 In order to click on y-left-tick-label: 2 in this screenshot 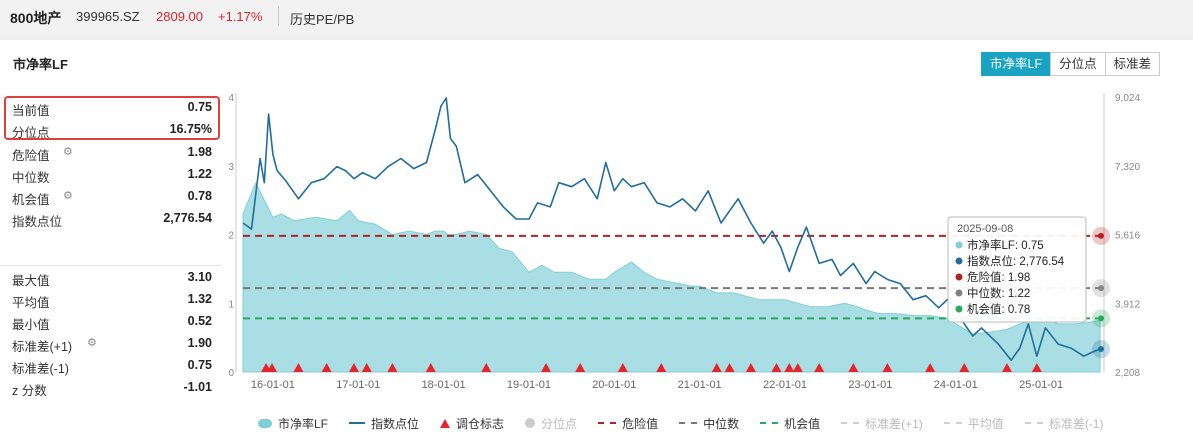, I will do `click(231, 236)`.